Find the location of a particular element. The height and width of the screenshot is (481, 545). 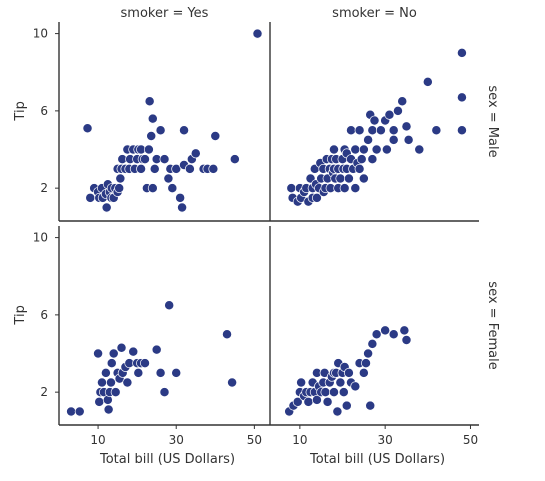

facet-row-label: sex = Male is located at coordinates (492, 121).